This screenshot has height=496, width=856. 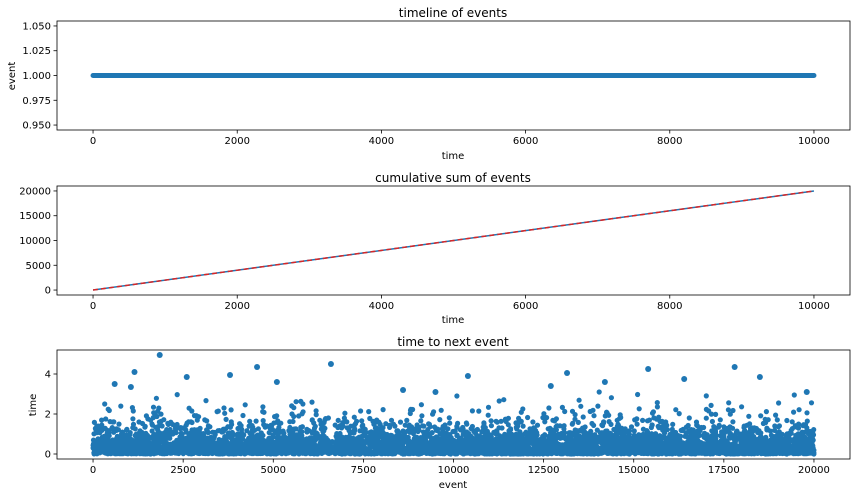 I want to click on y-tick-label: 1.000, so click(x=36, y=76).